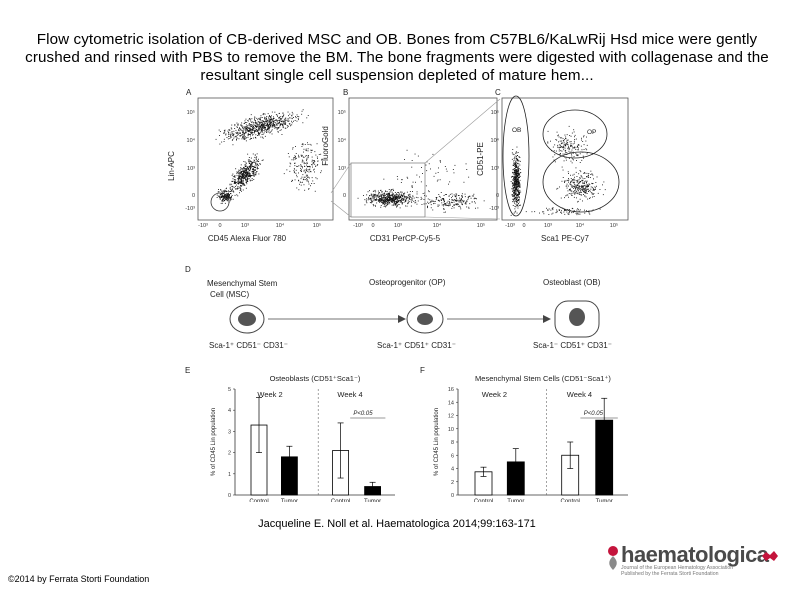  I want to click on ob-title: Osteoblast (OB), so click(572, 282).